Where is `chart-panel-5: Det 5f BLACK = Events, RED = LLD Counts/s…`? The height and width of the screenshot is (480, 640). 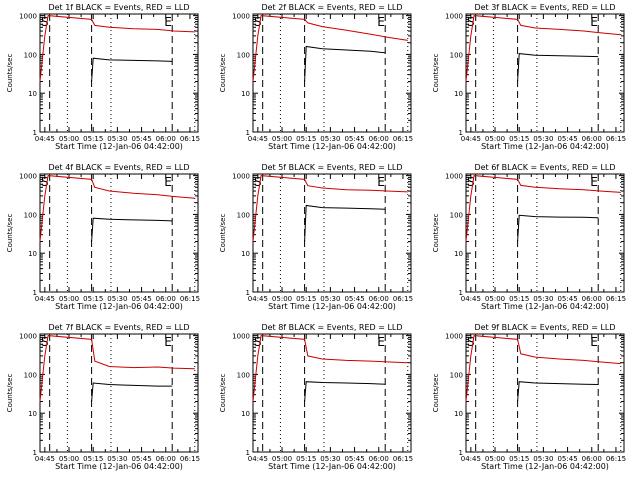
chart-panel-5: Det 5f BLACK = Events, RED = LLD Counts/s… is located at coordinates (316, 237).